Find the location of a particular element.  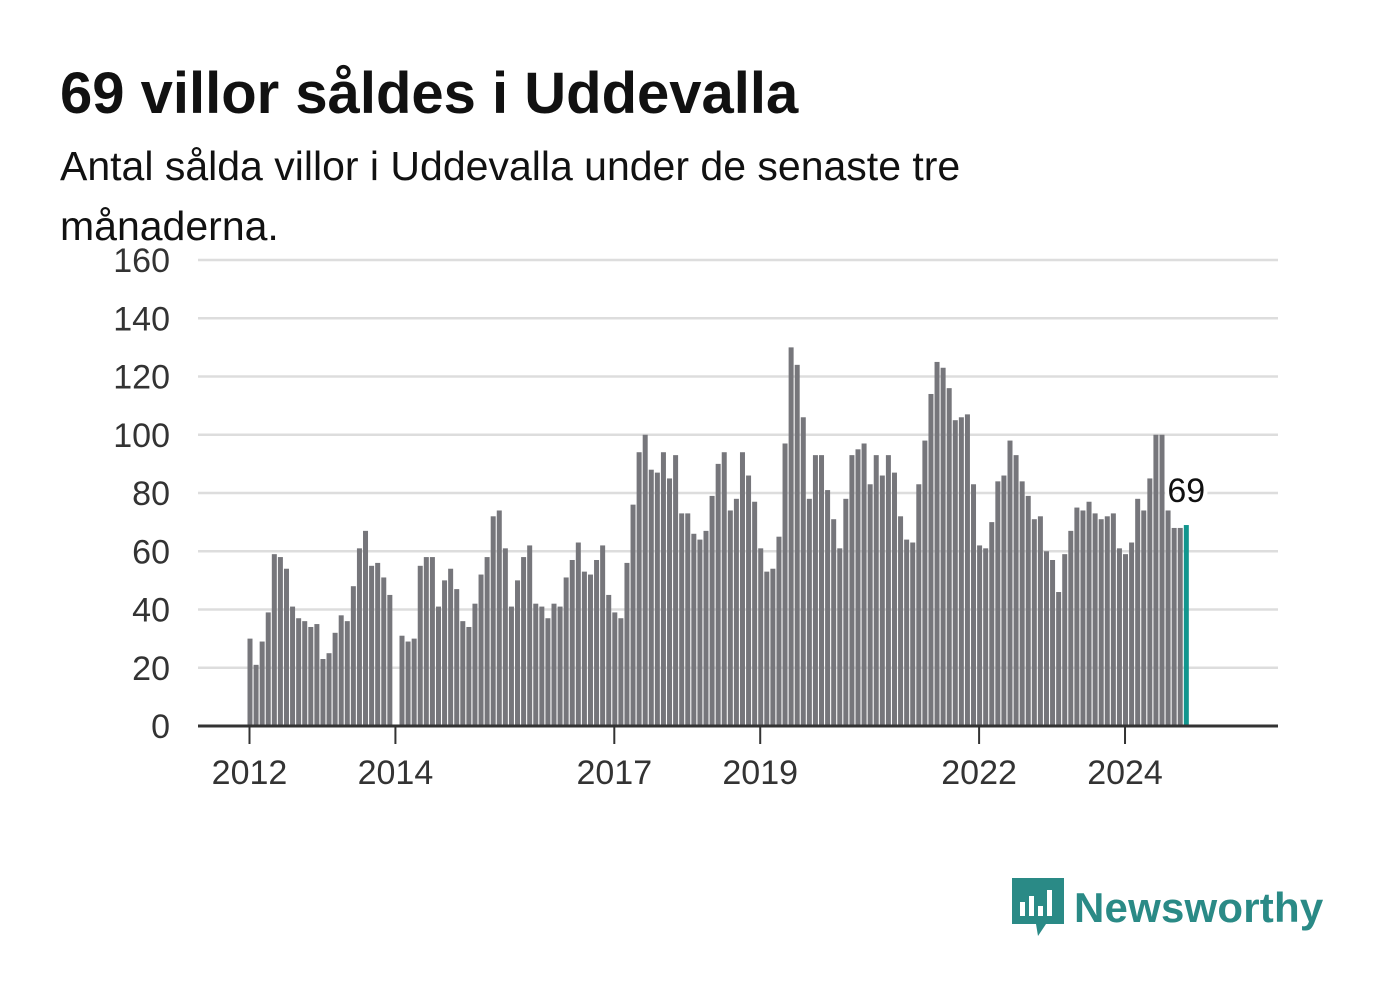

x-tick-label: 2024 is located at coordinates (1125, 773).